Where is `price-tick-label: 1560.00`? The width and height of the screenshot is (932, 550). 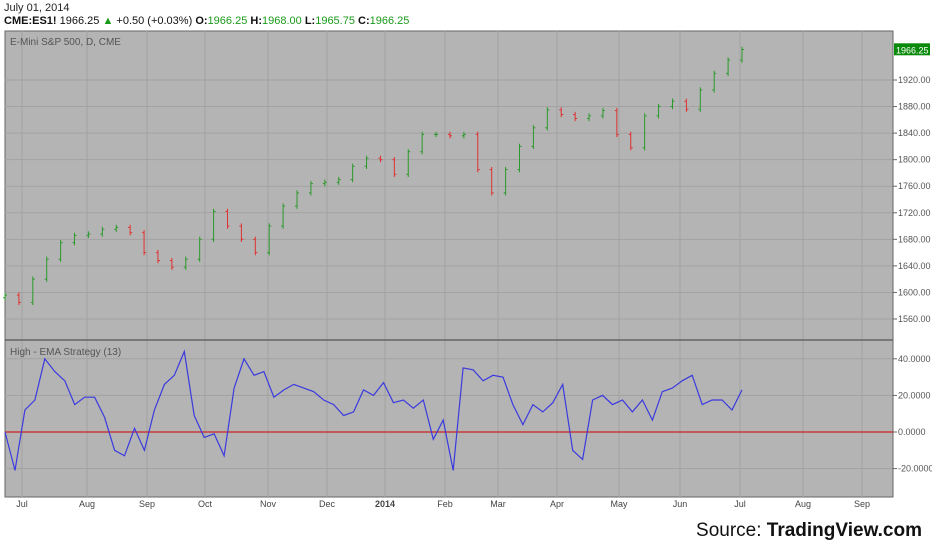
price-tick-label: 1560.00 is located at coordinates (914, 319).